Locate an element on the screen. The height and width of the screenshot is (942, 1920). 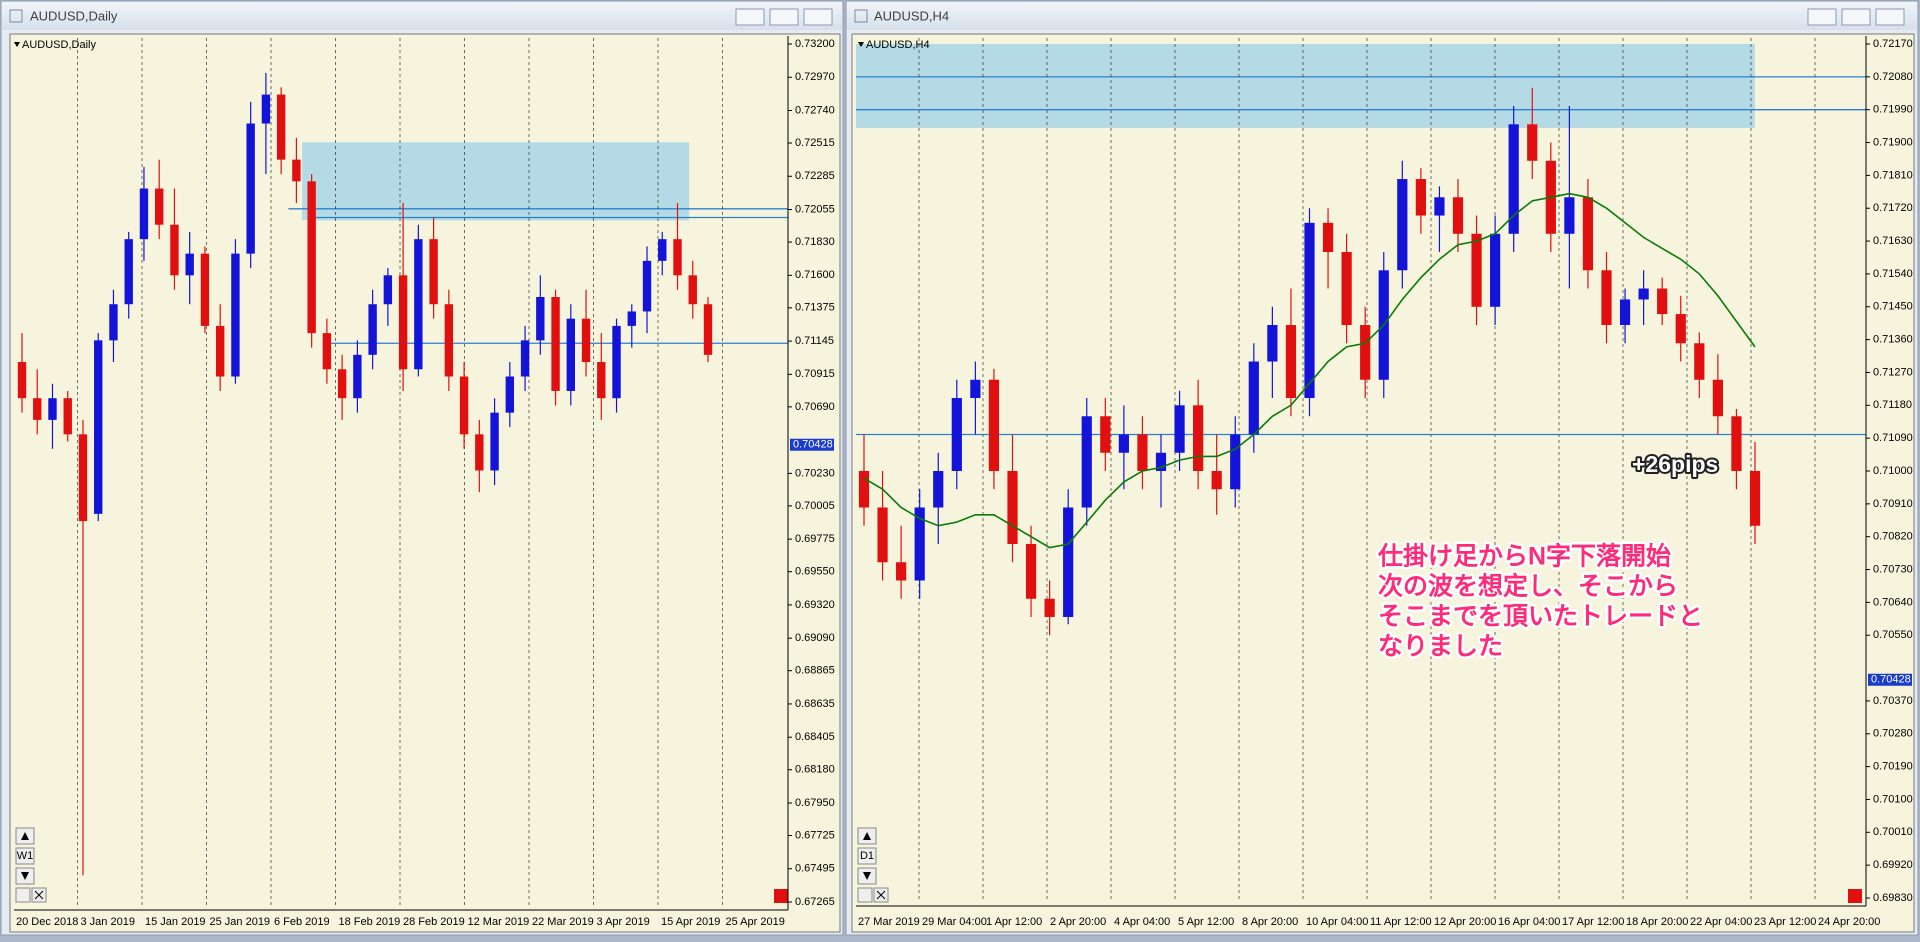
y-tick-label: 0.72285 is located at coordinates (815, 176).